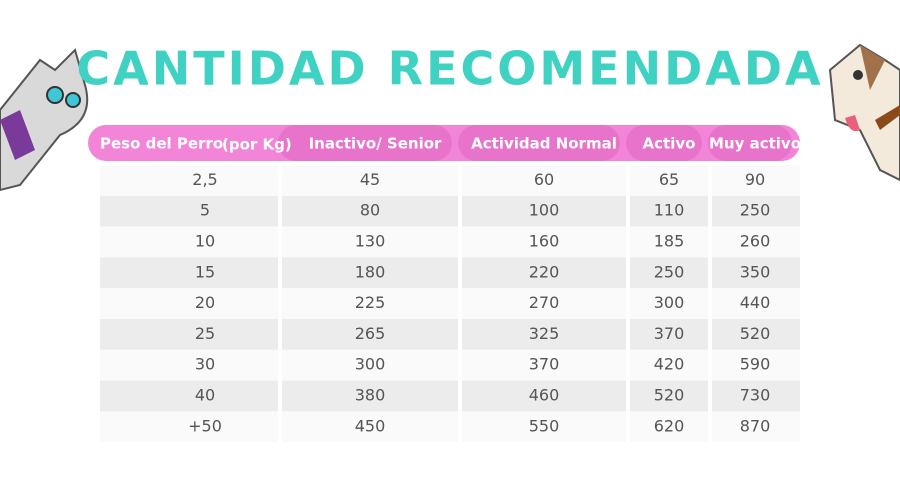 The width and height of the screenshot is (900, 491). Describe the element at coordinates (755, 364) in the screenshot. I see `table-cell: 590` at that location.